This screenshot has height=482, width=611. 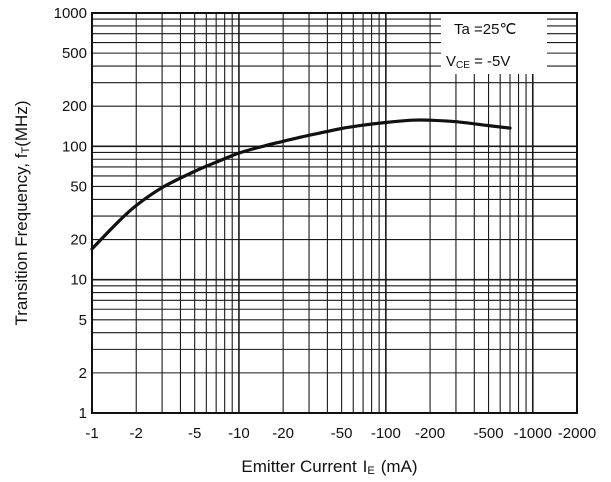 I want to click on conditions-box: Ta =25℃ VCE = -5V, so click(x=494, y=44).